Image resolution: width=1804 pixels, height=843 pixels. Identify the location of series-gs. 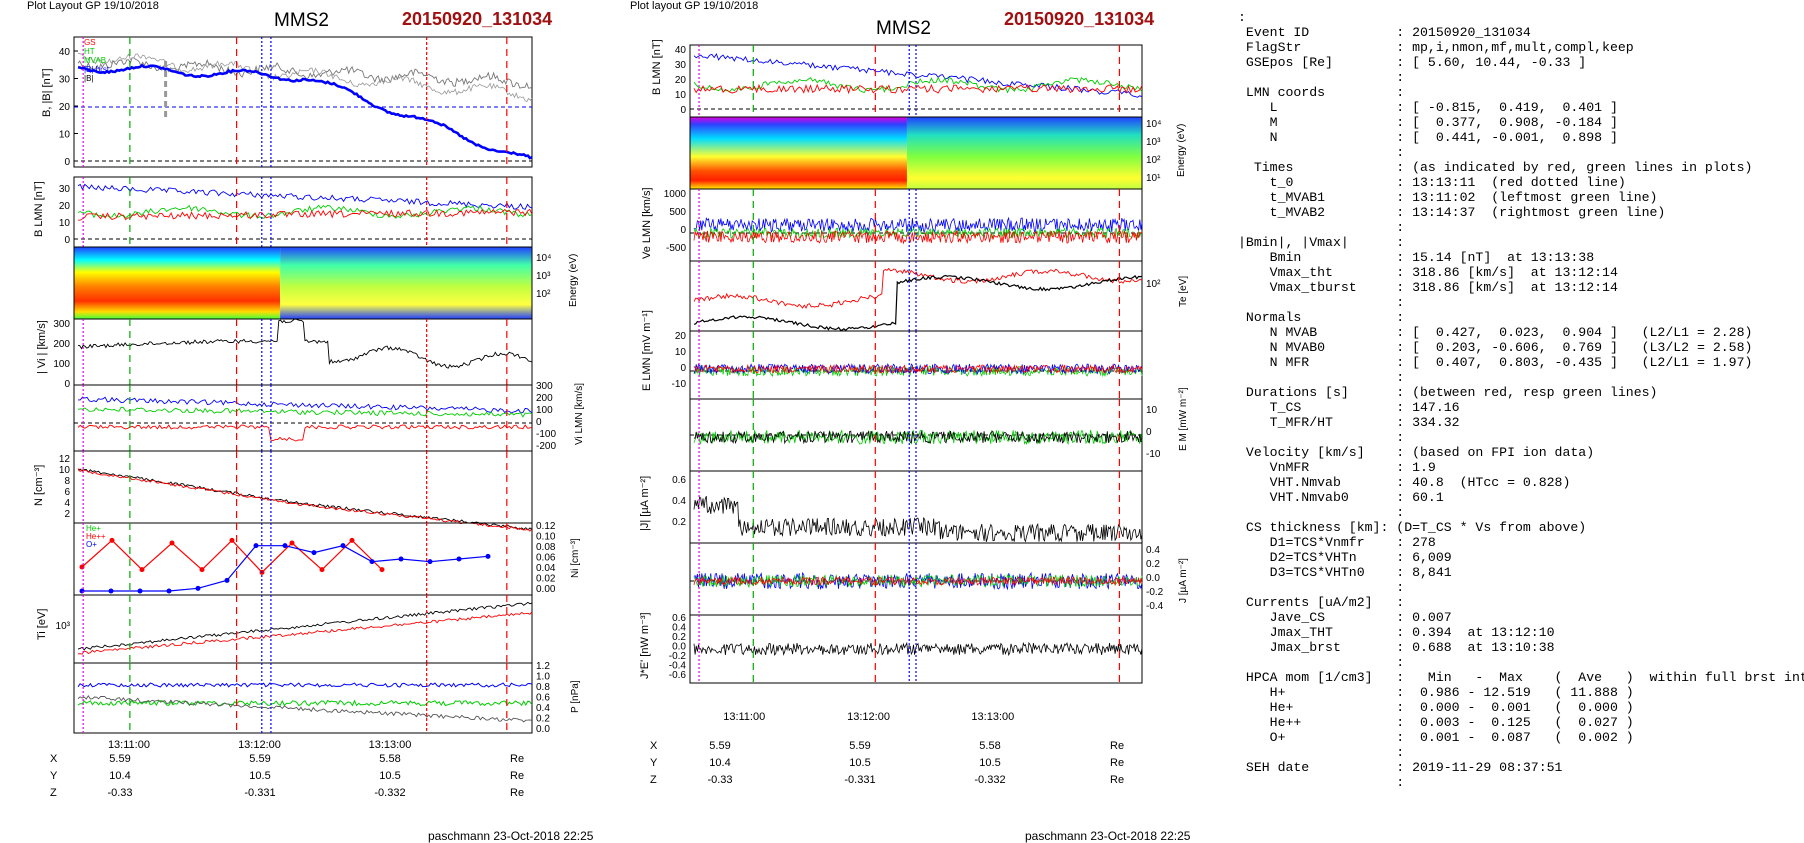
(305, 73).